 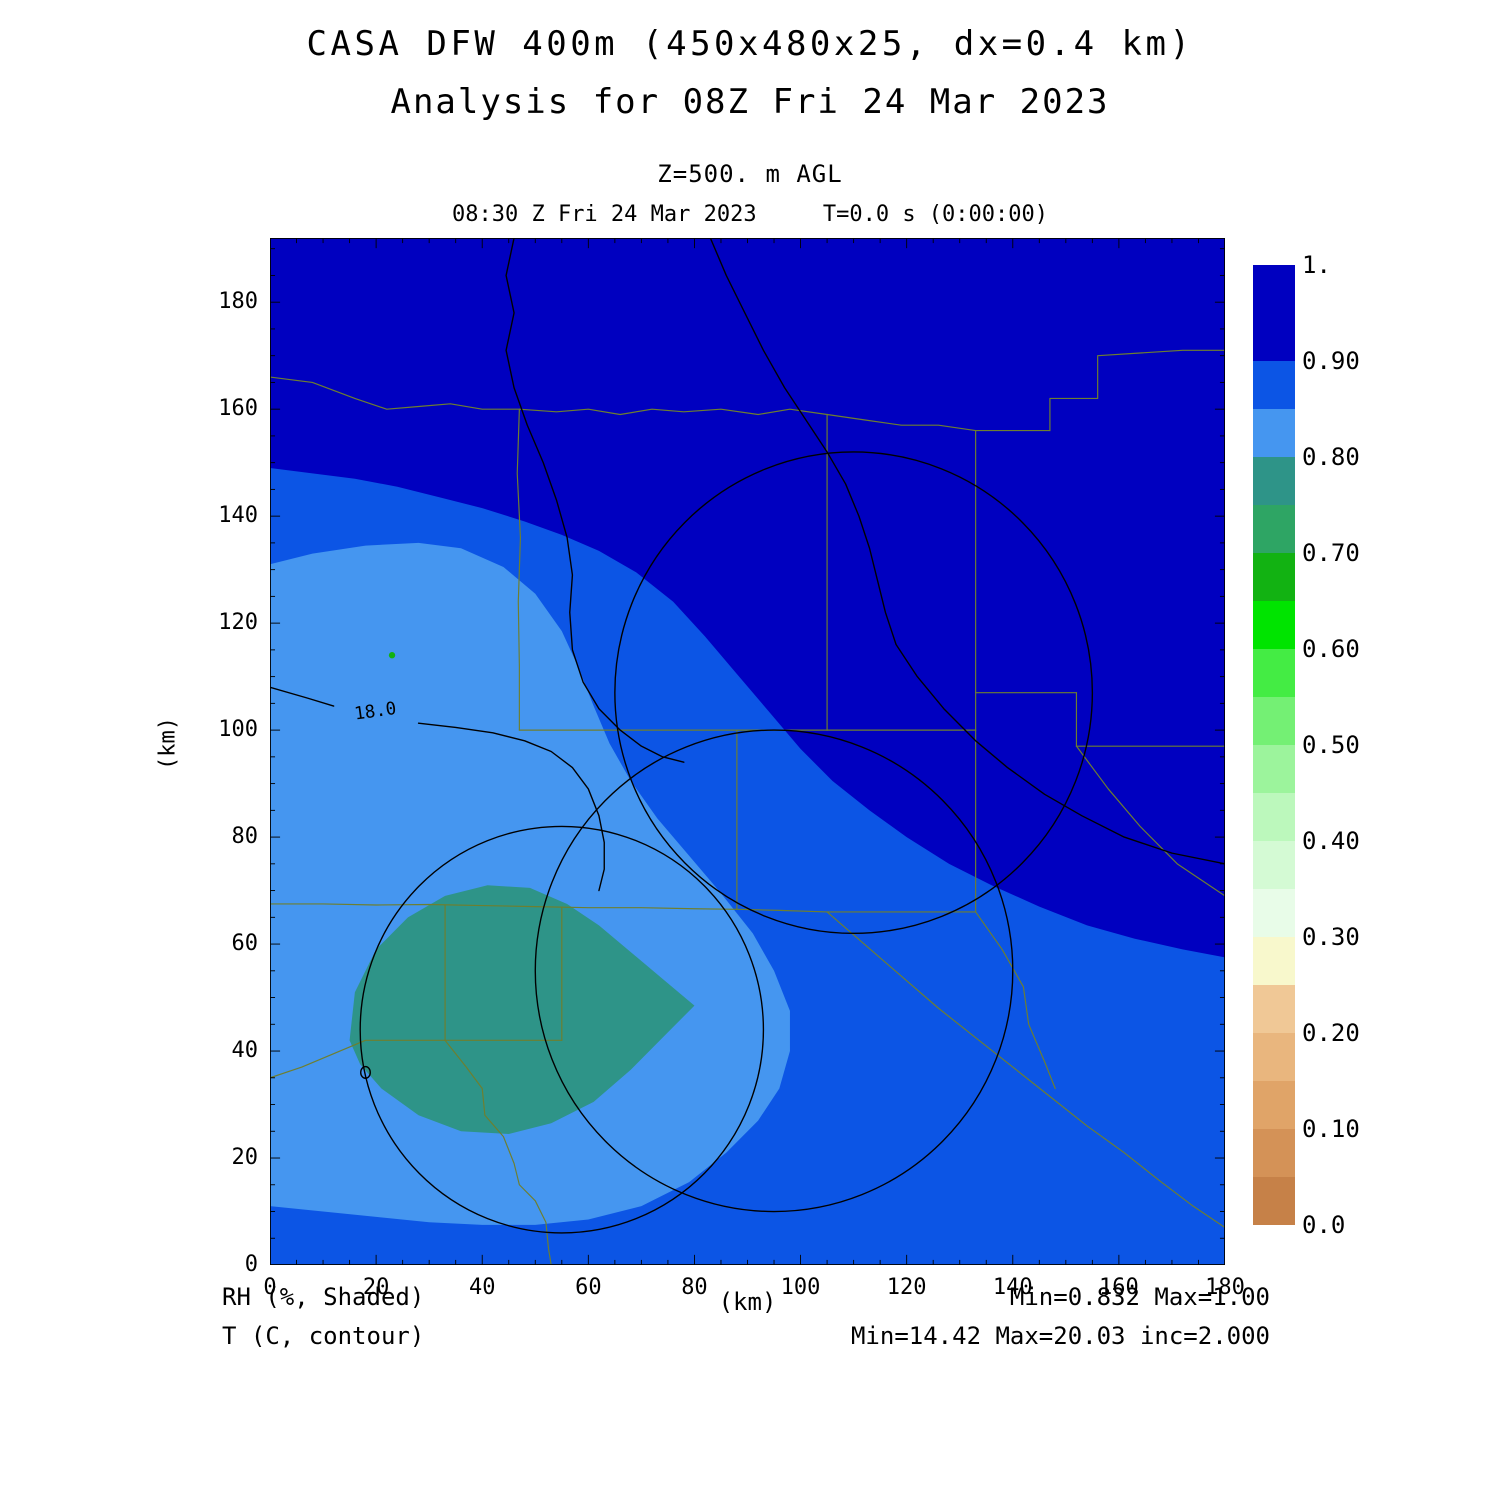 What do you see at coordinates (245, 837) in the screenshot?
I see `y-tick-label: 80` at bounding box center [245, 837].